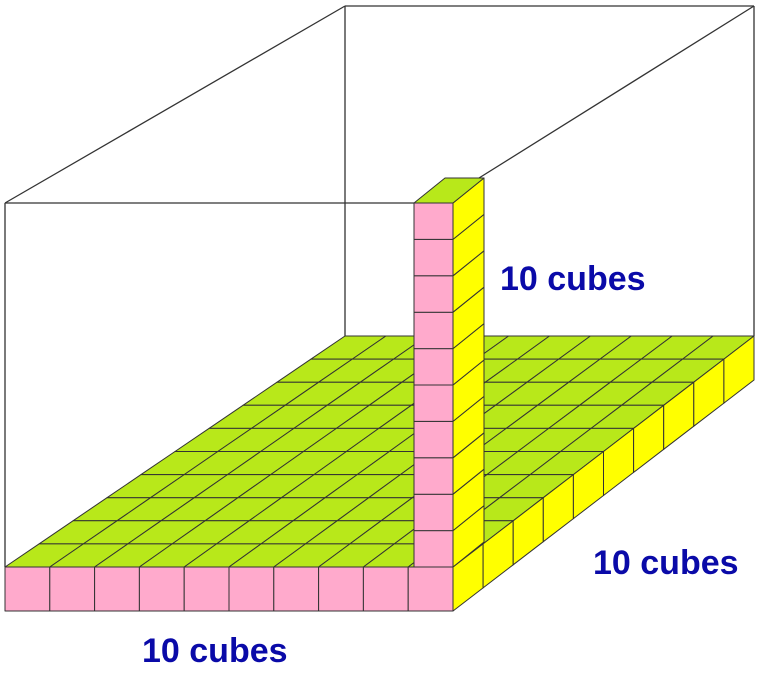 The height and width of the screenshot is (680, 774). What do you see at coordinates (666, 563) in the screenshot?
I see `depth-label: 10 cubes` at bounding box center [666, 563].